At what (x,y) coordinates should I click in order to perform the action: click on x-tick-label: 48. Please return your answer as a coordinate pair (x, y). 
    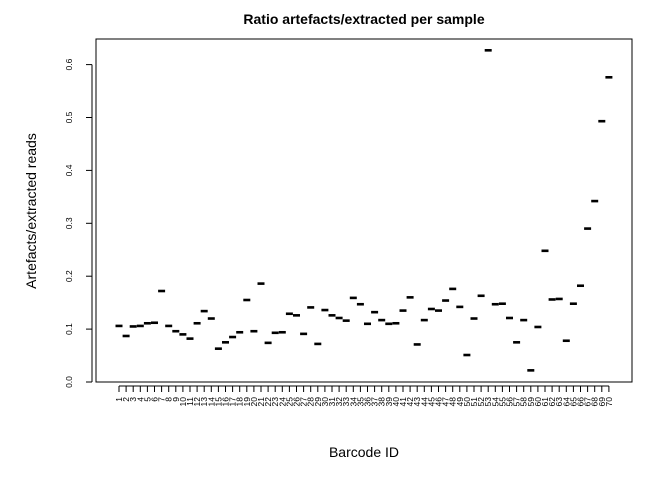
    Looking at the image, I should click on (453, 402).